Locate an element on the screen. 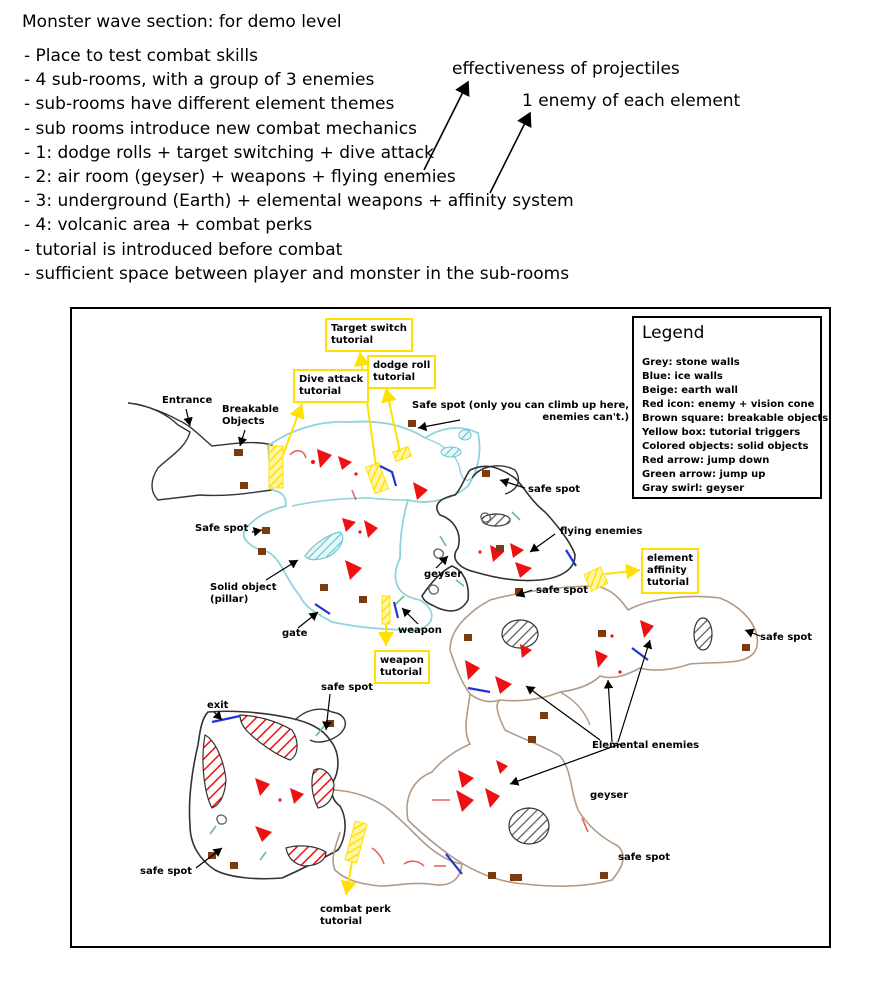 This screenshot has height=1000, width=893. note-item: - 4: volcanic area + combat perks is located at coordinates (168, 225).